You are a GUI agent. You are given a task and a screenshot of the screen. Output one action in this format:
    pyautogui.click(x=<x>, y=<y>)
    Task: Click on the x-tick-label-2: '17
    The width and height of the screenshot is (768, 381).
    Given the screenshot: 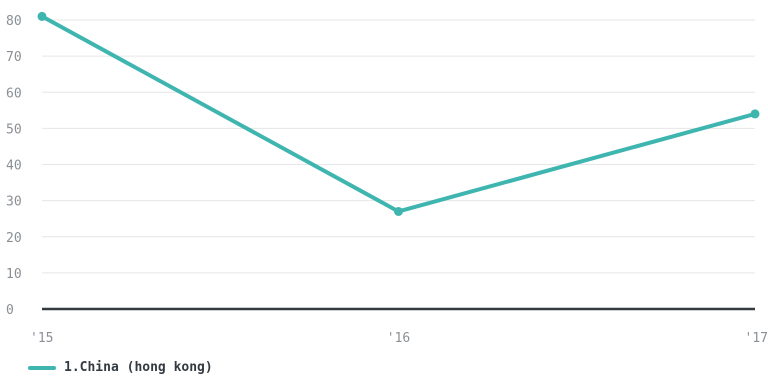 What is the action you would take?
    pyautogui.click(x=756, y=338)
    